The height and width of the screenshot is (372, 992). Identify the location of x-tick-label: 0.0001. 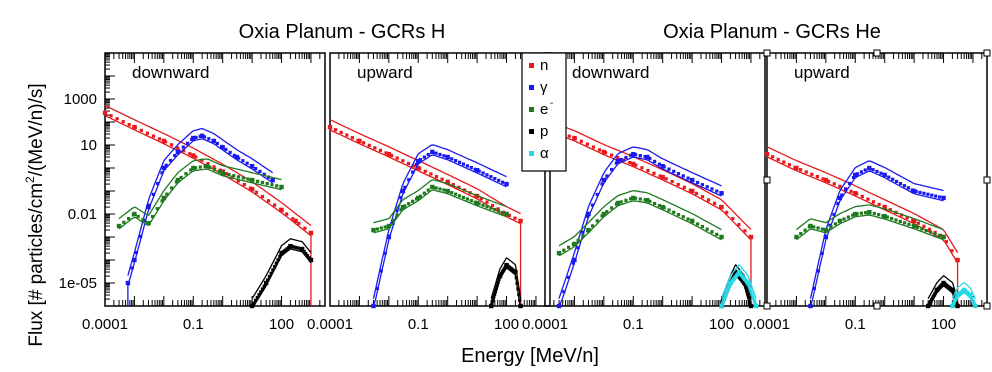
(330, 324).